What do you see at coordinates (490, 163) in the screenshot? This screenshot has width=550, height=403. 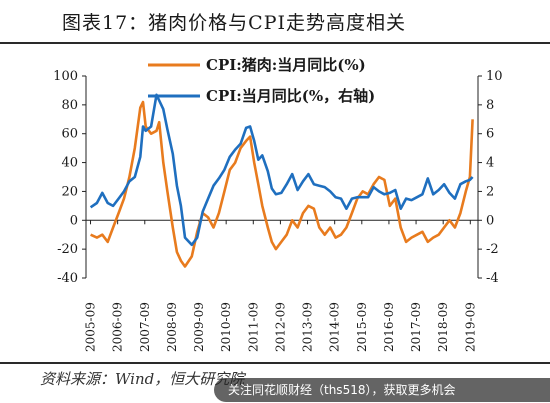 I see `right-tick-label: 4` at bounding box center [490, 163].